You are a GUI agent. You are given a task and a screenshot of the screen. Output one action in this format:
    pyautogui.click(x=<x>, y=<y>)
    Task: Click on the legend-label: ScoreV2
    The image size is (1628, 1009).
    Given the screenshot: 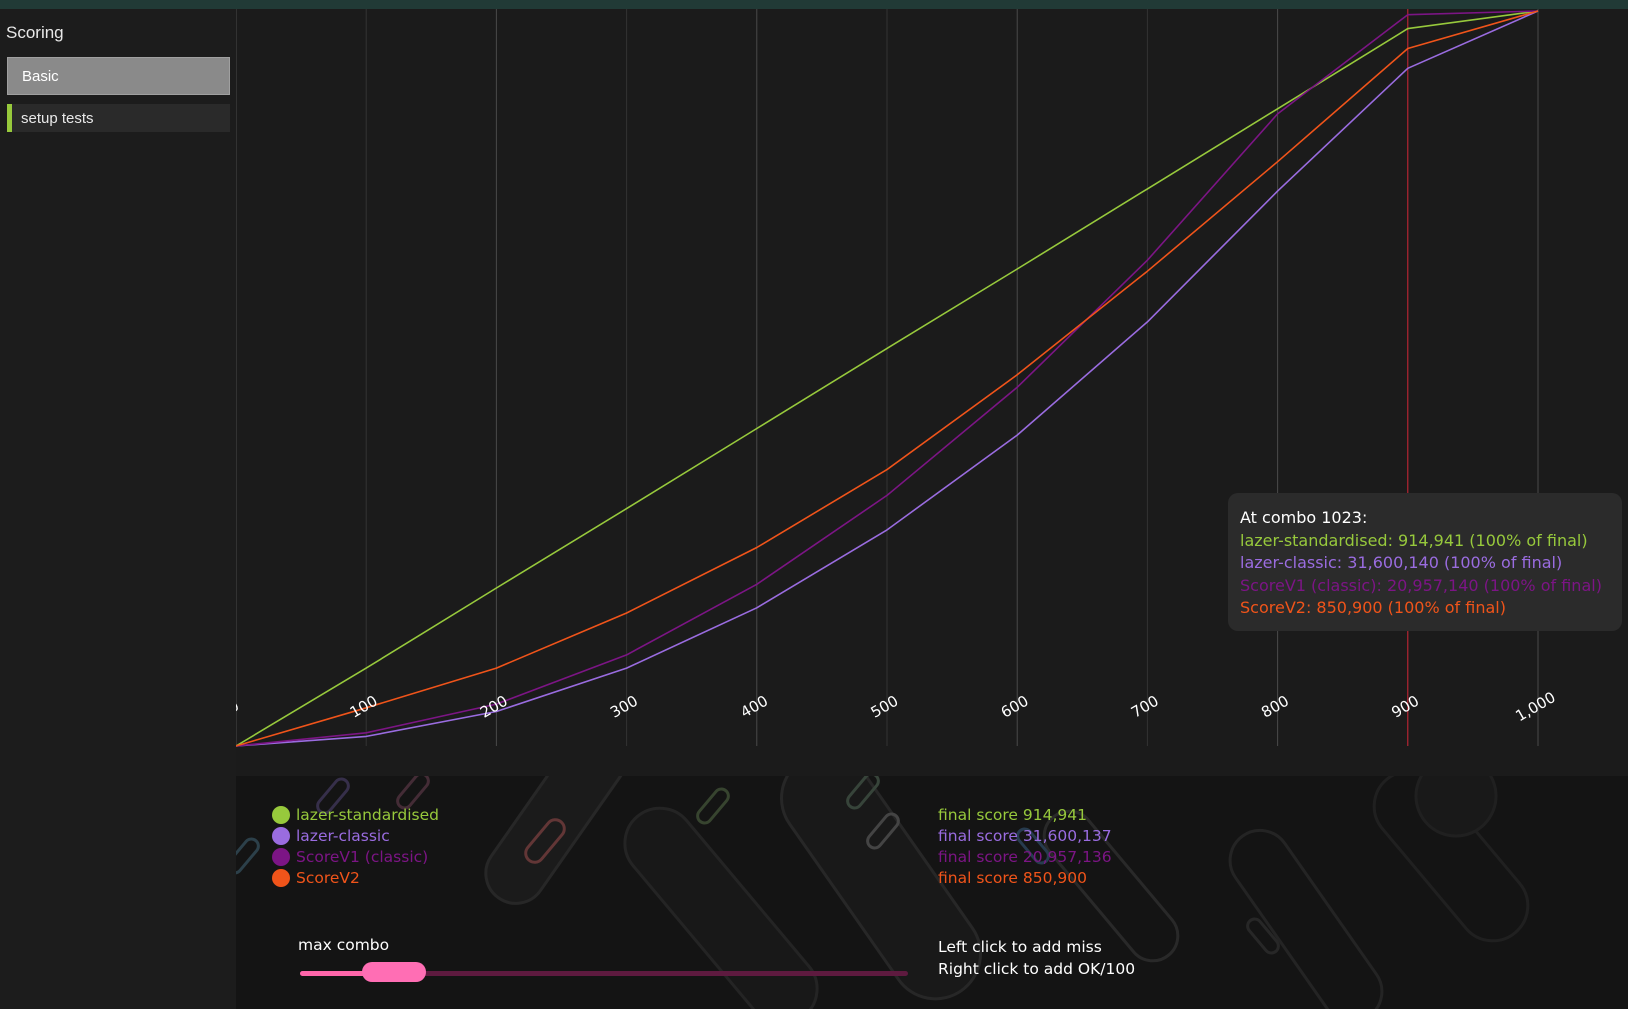 What is the action you would take?
    pyautogui.click(x=328, y=877)
    